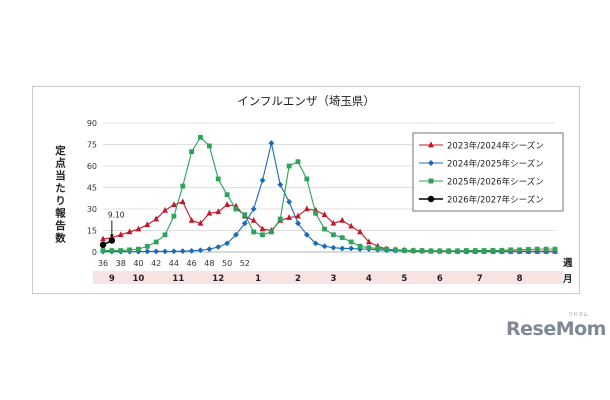  I want to click on legend-label: 2024年/2025年シーズン, so click(495, 164).